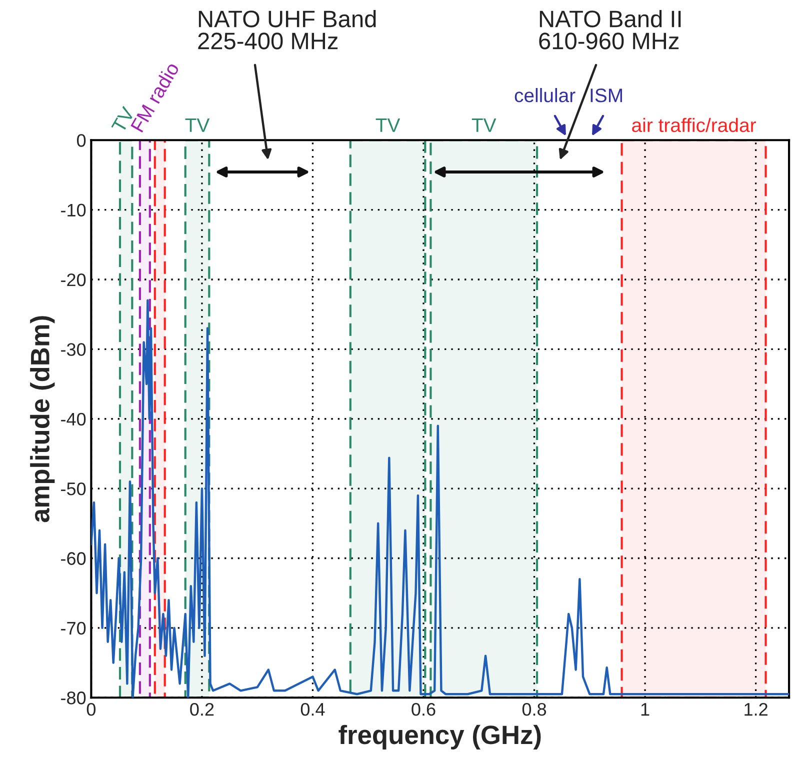 This screenshot has height=770, width=793. I want to click on x-tick-label: 0, so click(91, 709).